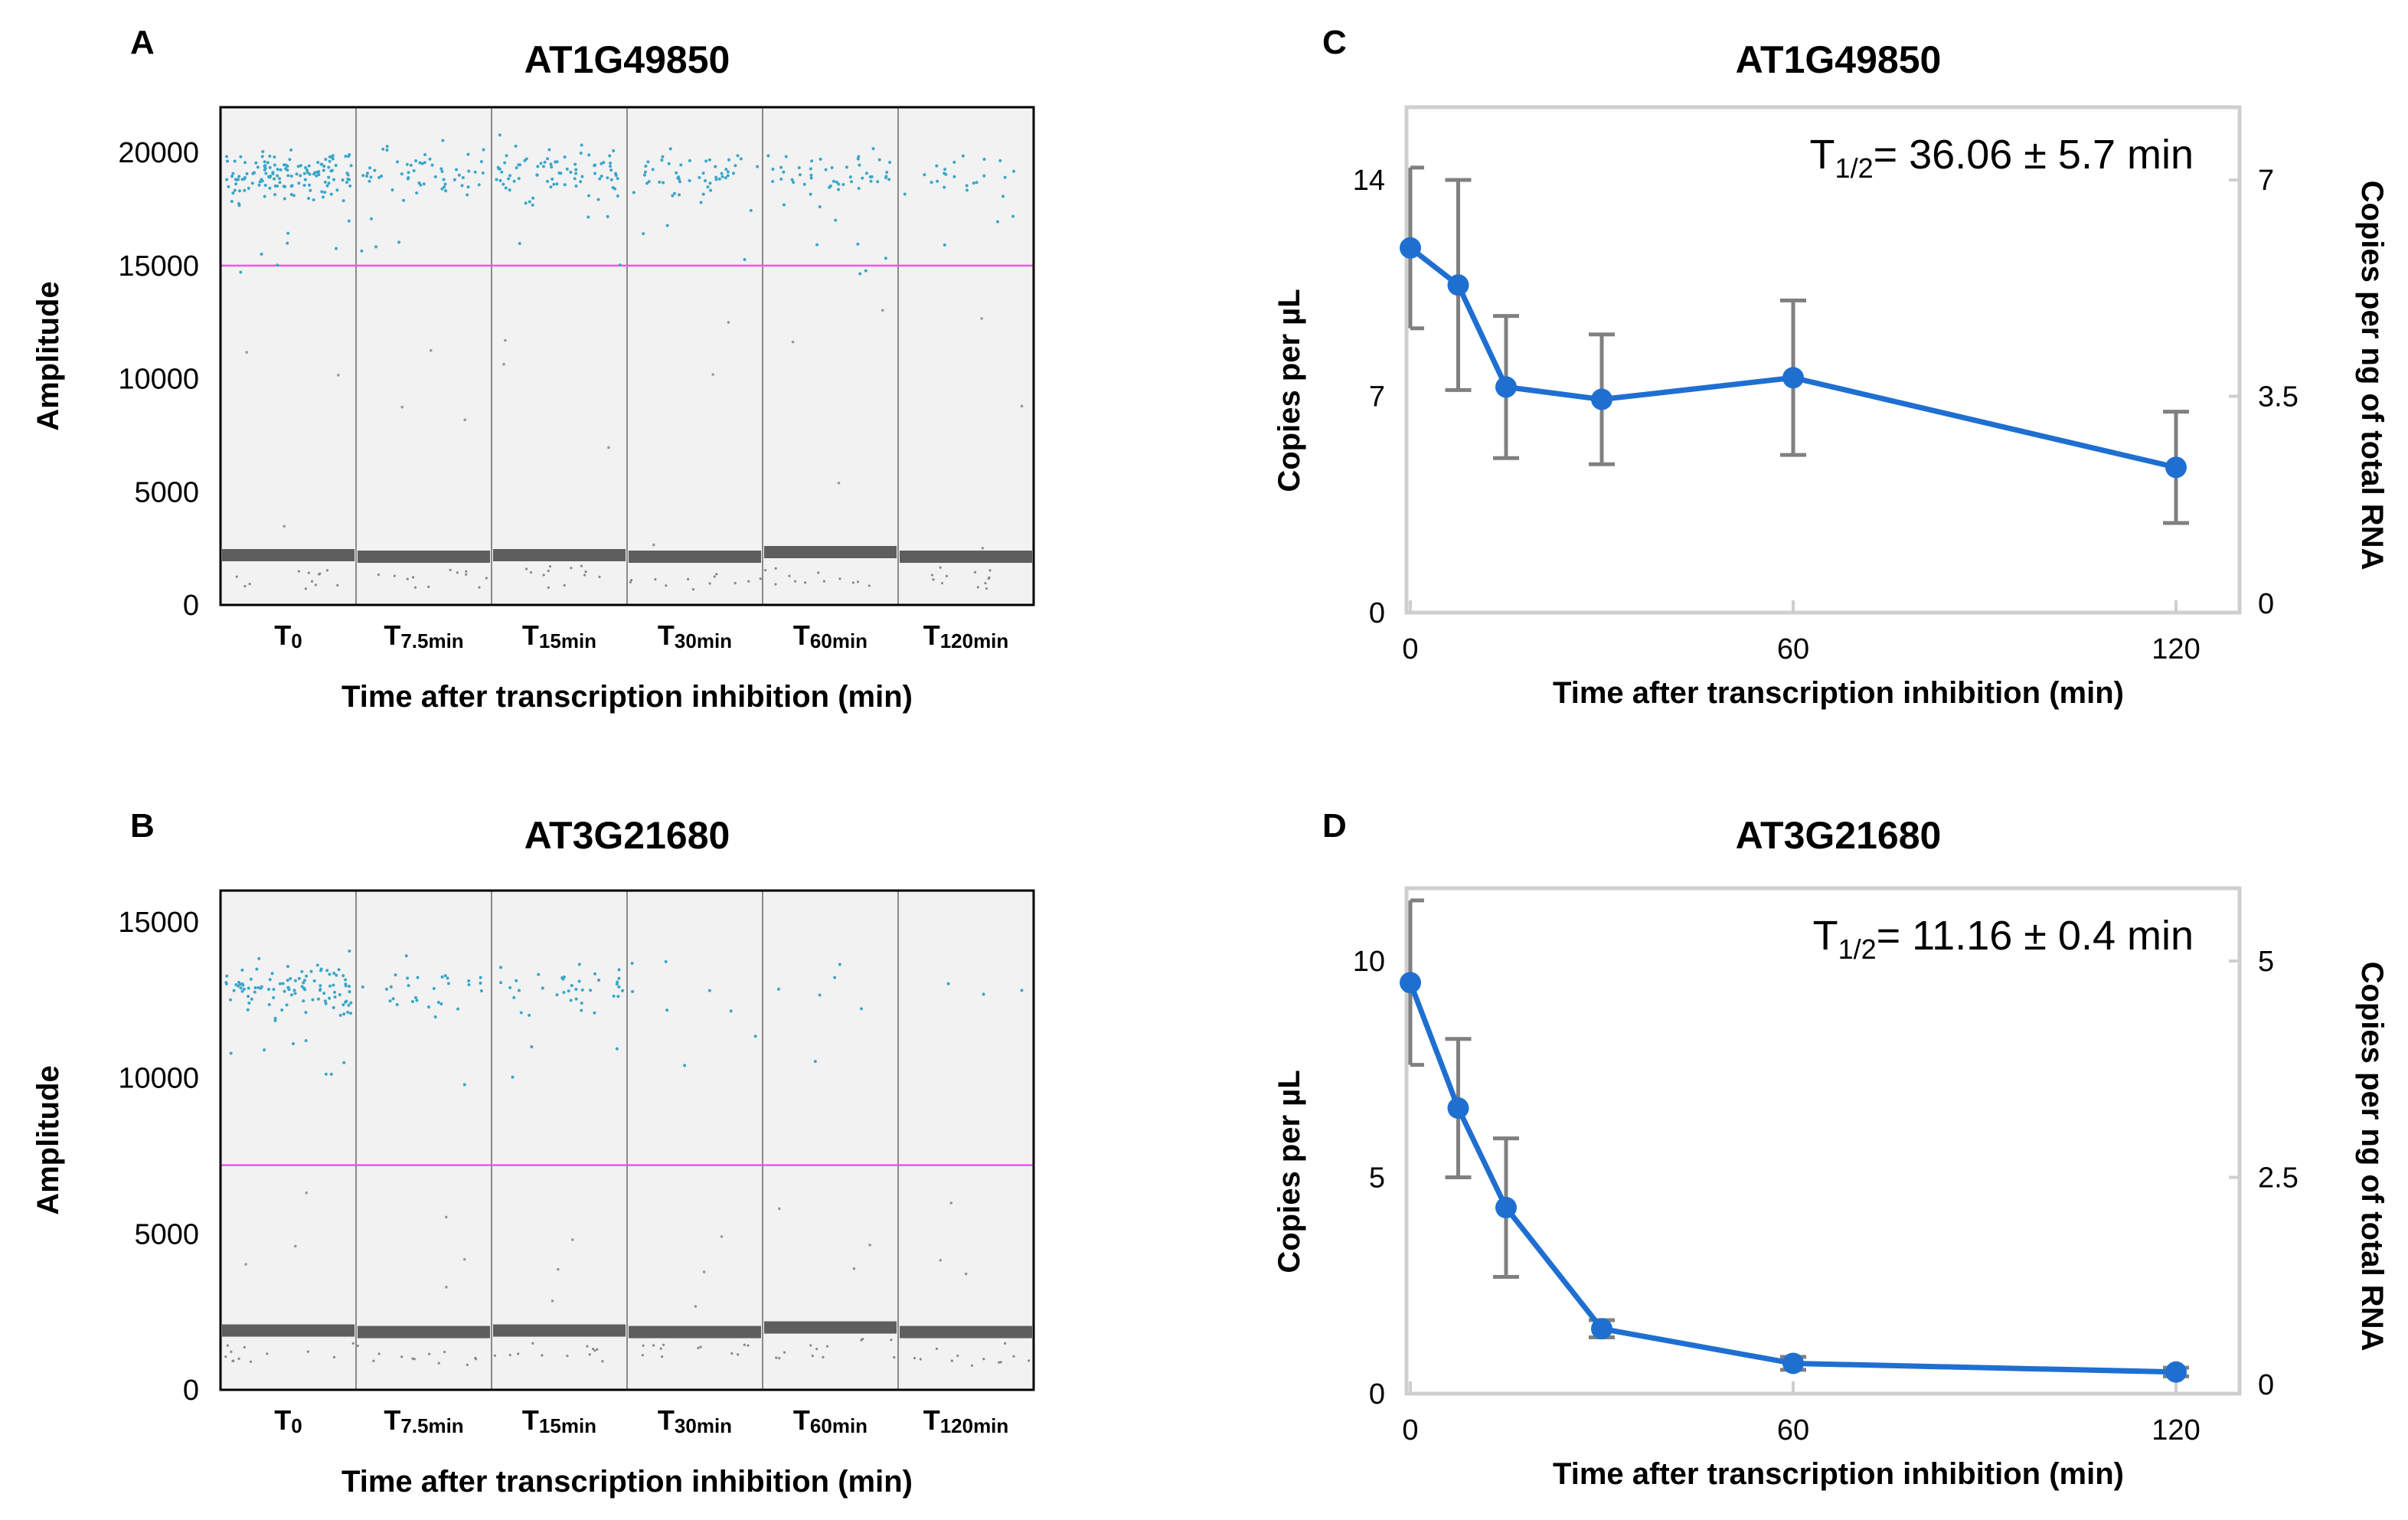 This screenshot has height=1520, width=2408. What do you see at coordinates (48, 1140) in the screenshot?
I see `y-axis-label: Amplitude` at bounding box center [48, 1140].